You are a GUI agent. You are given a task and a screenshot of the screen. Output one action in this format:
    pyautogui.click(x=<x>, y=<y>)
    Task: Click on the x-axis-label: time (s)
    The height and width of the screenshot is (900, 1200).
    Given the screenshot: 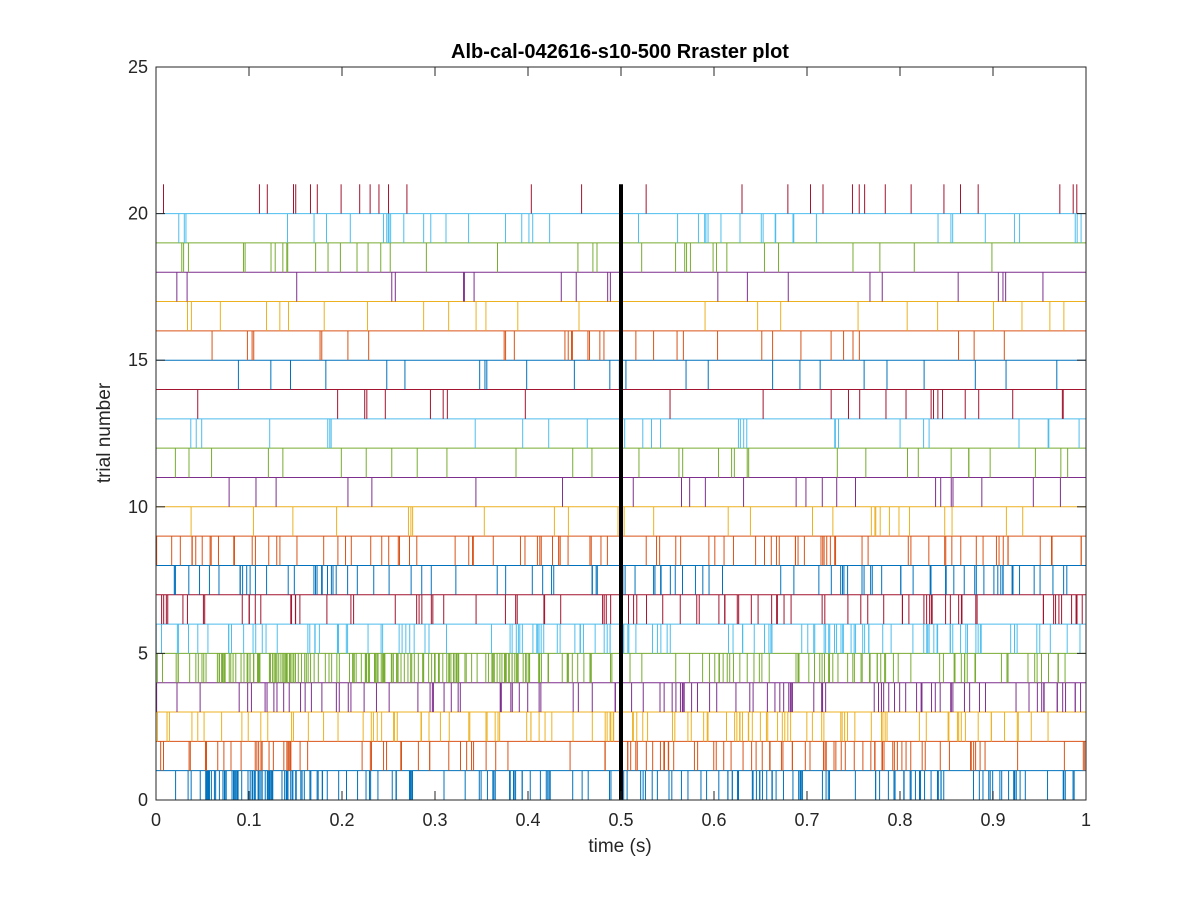 What is the action you would take?
    pyautogui.click(x=619, y=846)
    